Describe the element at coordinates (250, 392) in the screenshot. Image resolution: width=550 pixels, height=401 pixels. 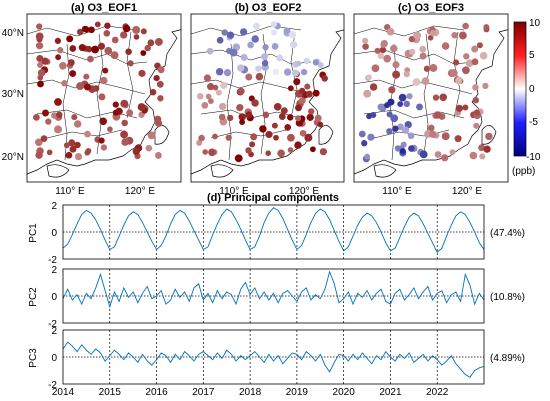
I see `year-axis: 2014 2015 2016 2017 2018 2019 2020 2021 2022` at that location.